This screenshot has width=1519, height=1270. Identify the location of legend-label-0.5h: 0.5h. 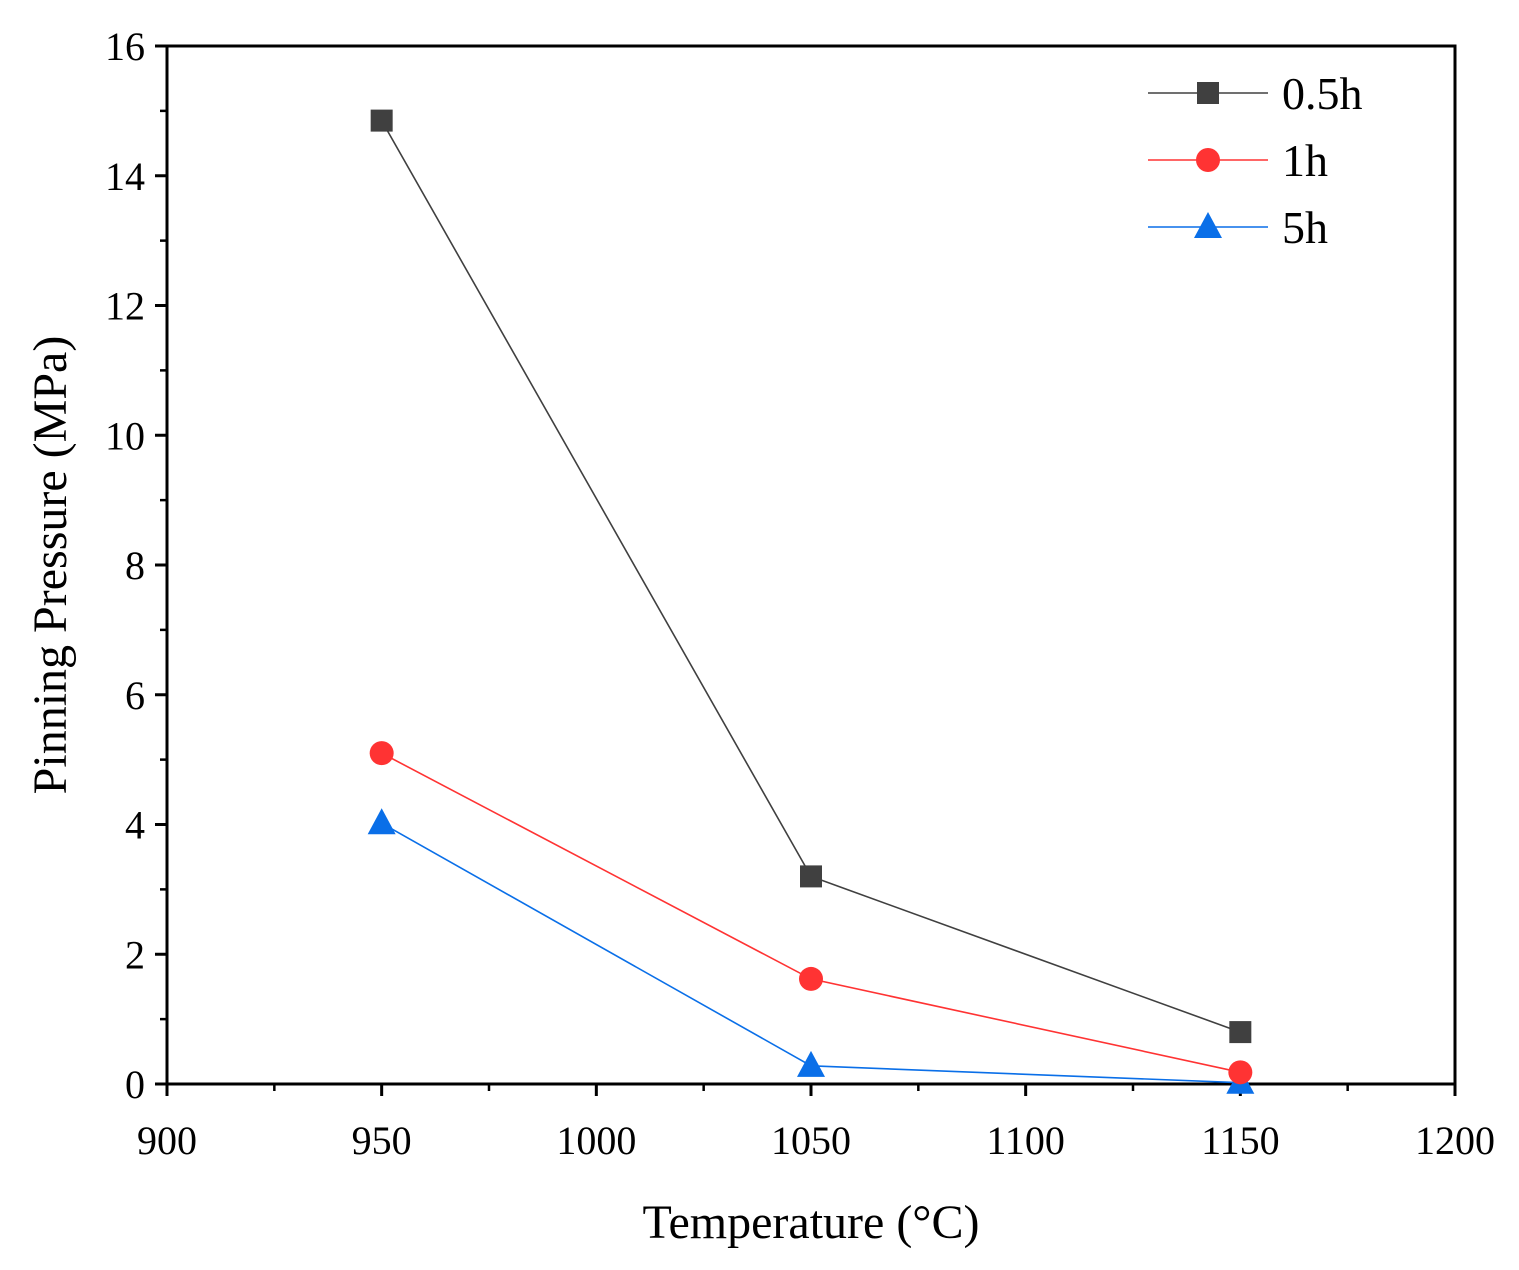
(1322, 93).